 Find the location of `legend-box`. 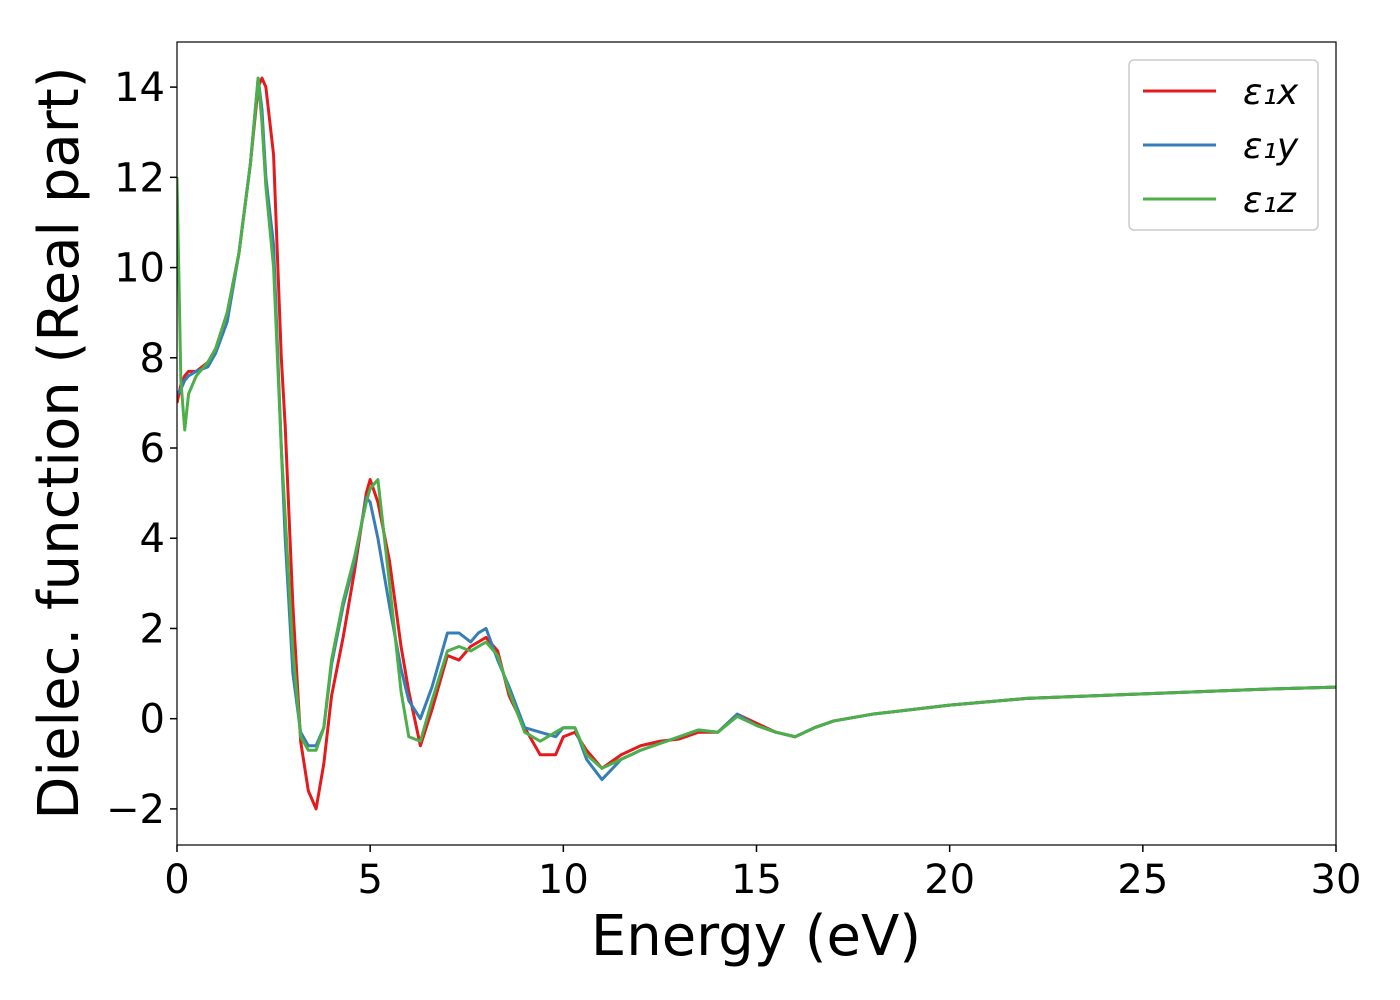

legend-box is located at coordinates (1223, 145).